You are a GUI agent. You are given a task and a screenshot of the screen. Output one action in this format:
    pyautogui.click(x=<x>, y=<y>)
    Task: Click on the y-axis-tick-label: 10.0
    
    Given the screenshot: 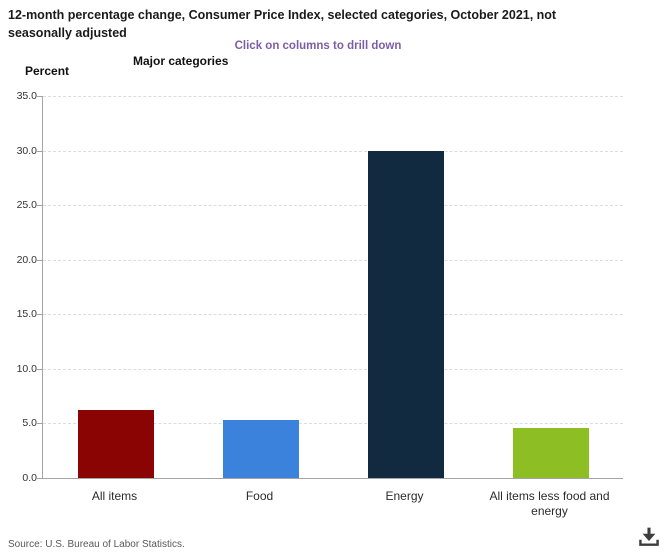 What is the action you would take?
    pyautogui.click(x=26, y=368)
    